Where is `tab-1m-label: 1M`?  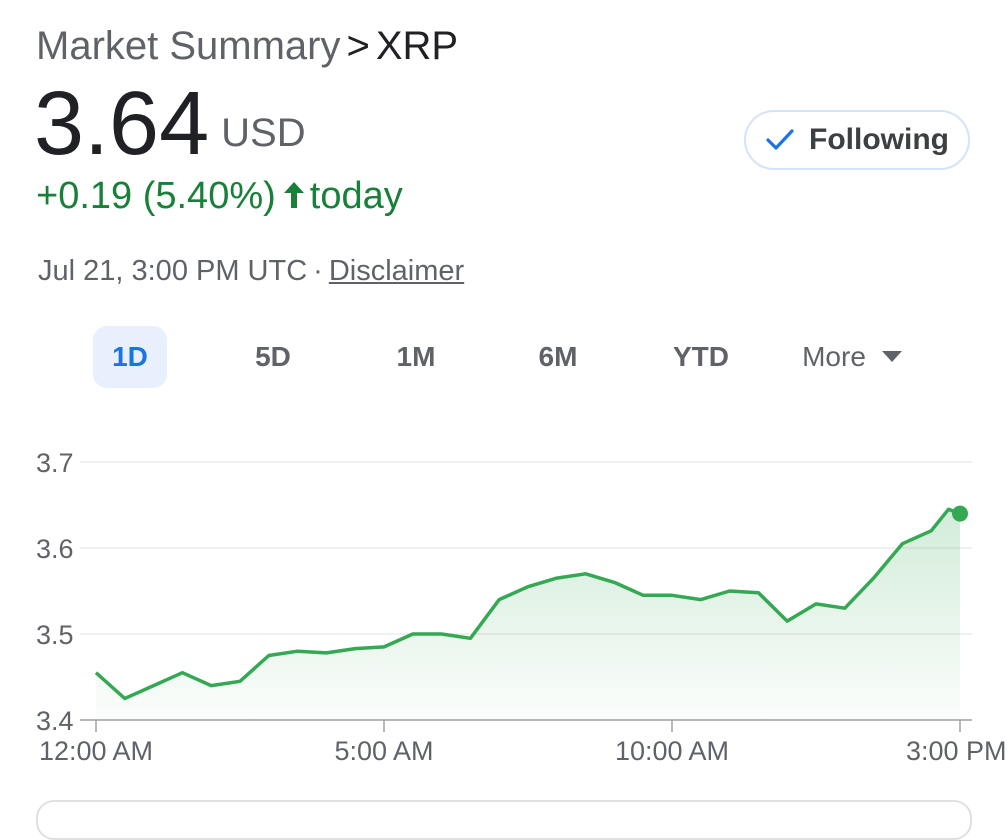
tab-1m-label: 1M is located at coordinates (416, 356).